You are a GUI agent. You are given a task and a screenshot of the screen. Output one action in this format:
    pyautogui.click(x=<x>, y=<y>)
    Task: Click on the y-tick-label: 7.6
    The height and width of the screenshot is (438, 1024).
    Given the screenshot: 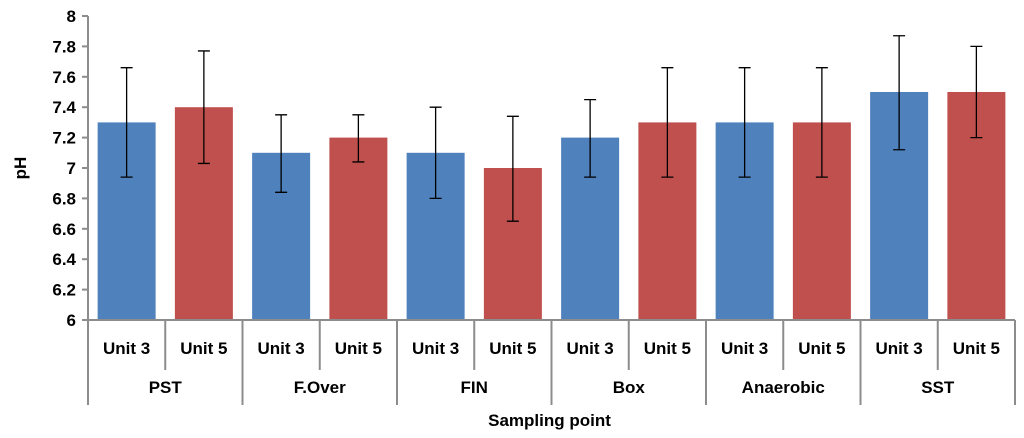 What is the action you would take?
    pyautogui.click(x=64, y=77)
    